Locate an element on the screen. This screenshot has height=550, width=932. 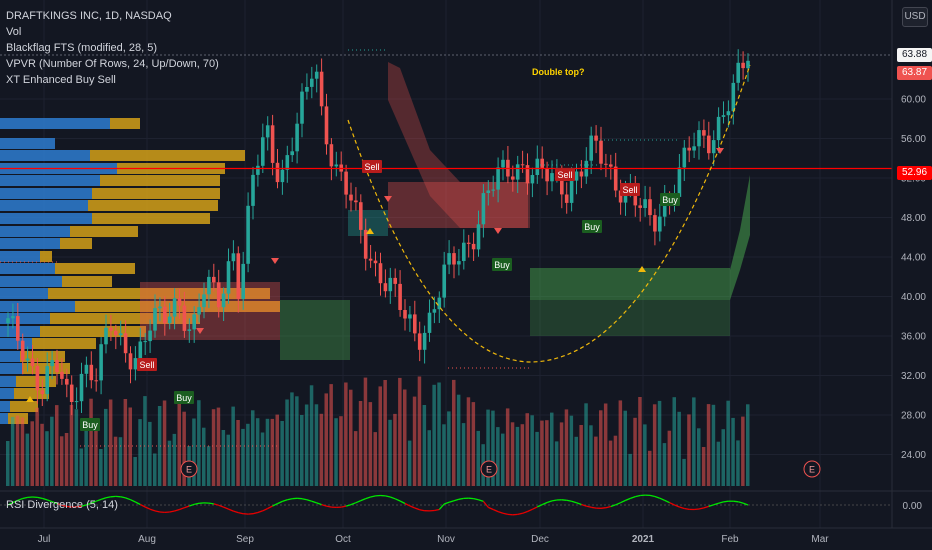
rsi-tick-label: 0.00 is located at coordinates (913, 506).